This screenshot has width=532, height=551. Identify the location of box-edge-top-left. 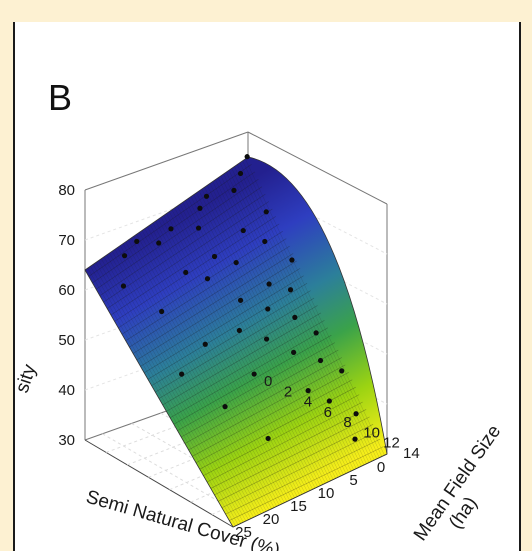
(166, 161).